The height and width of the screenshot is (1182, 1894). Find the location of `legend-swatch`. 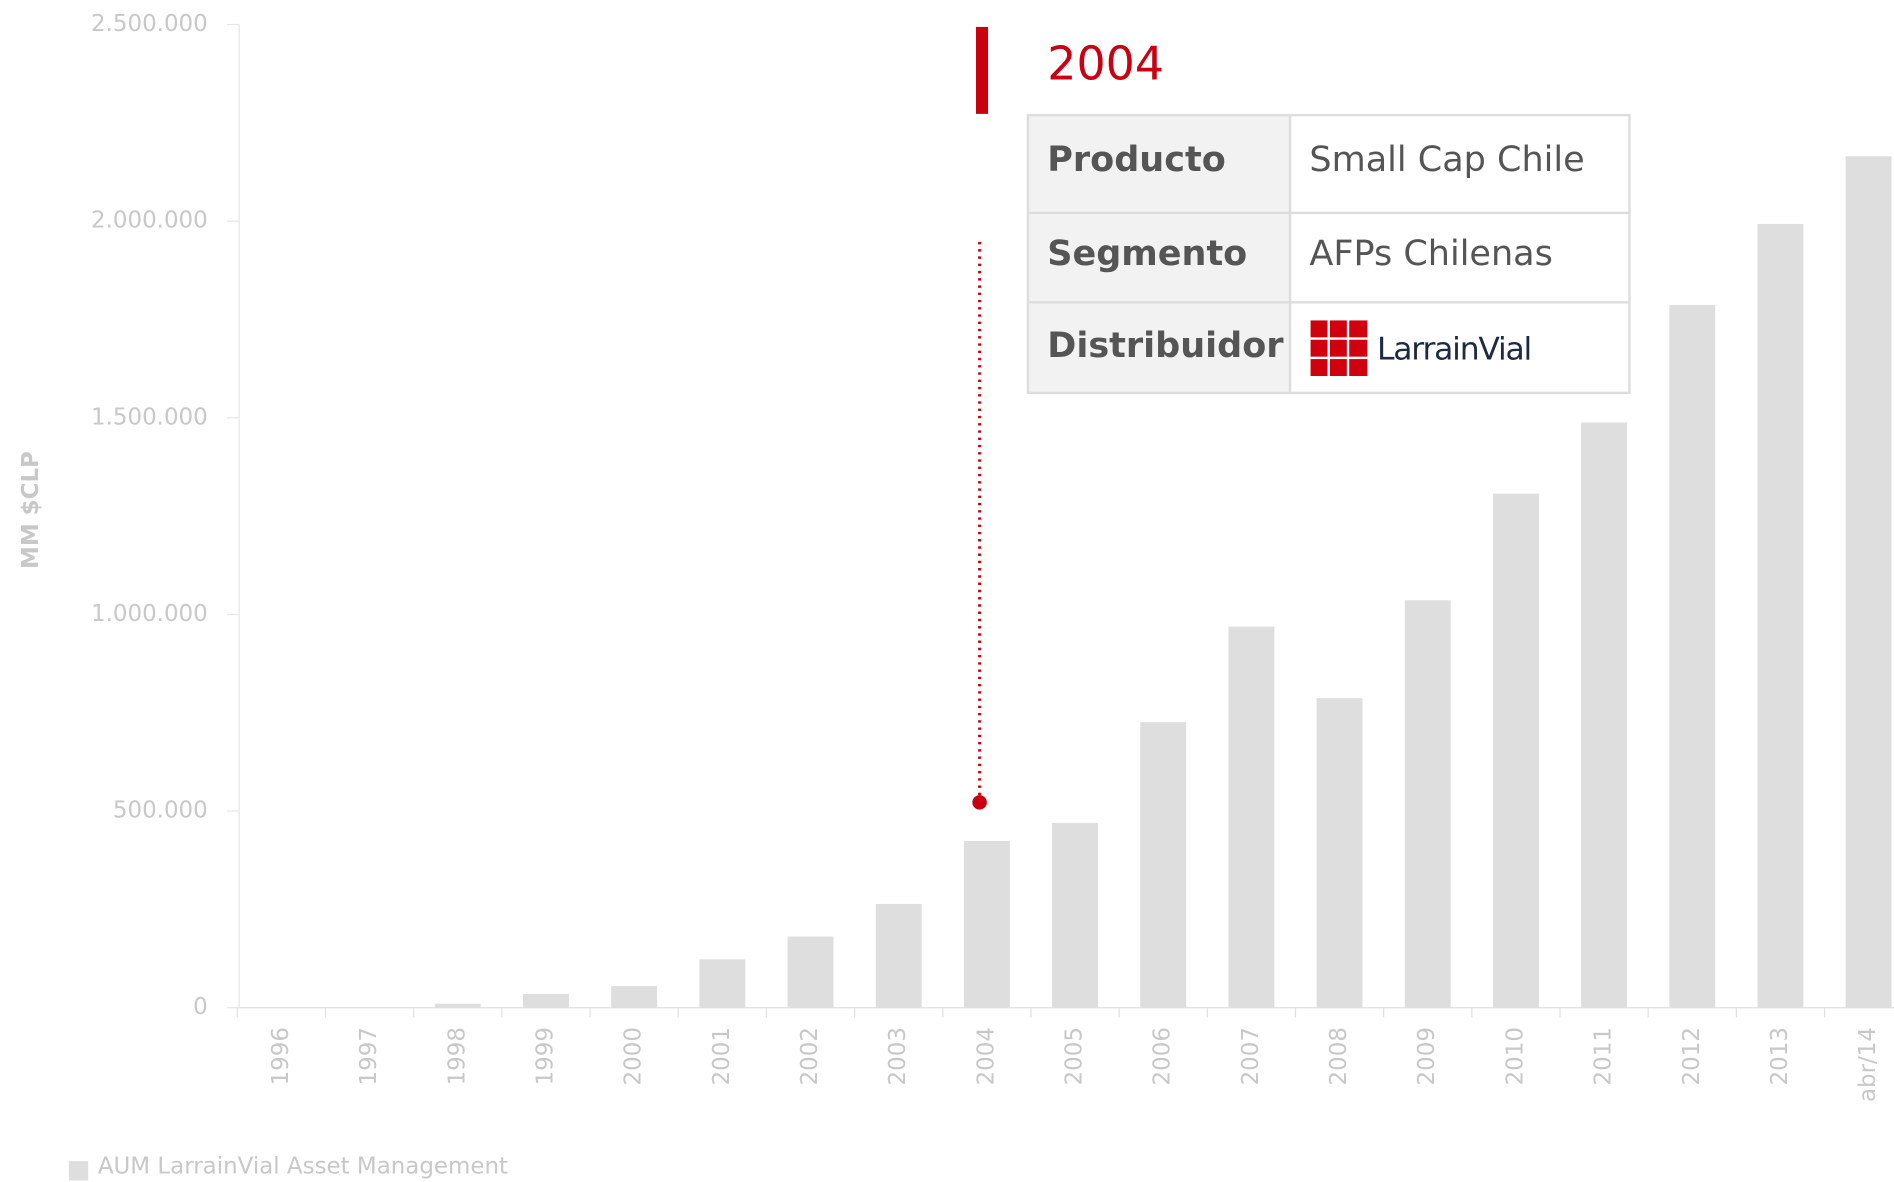

legend-swatch is located at coordinates (78, 1171).